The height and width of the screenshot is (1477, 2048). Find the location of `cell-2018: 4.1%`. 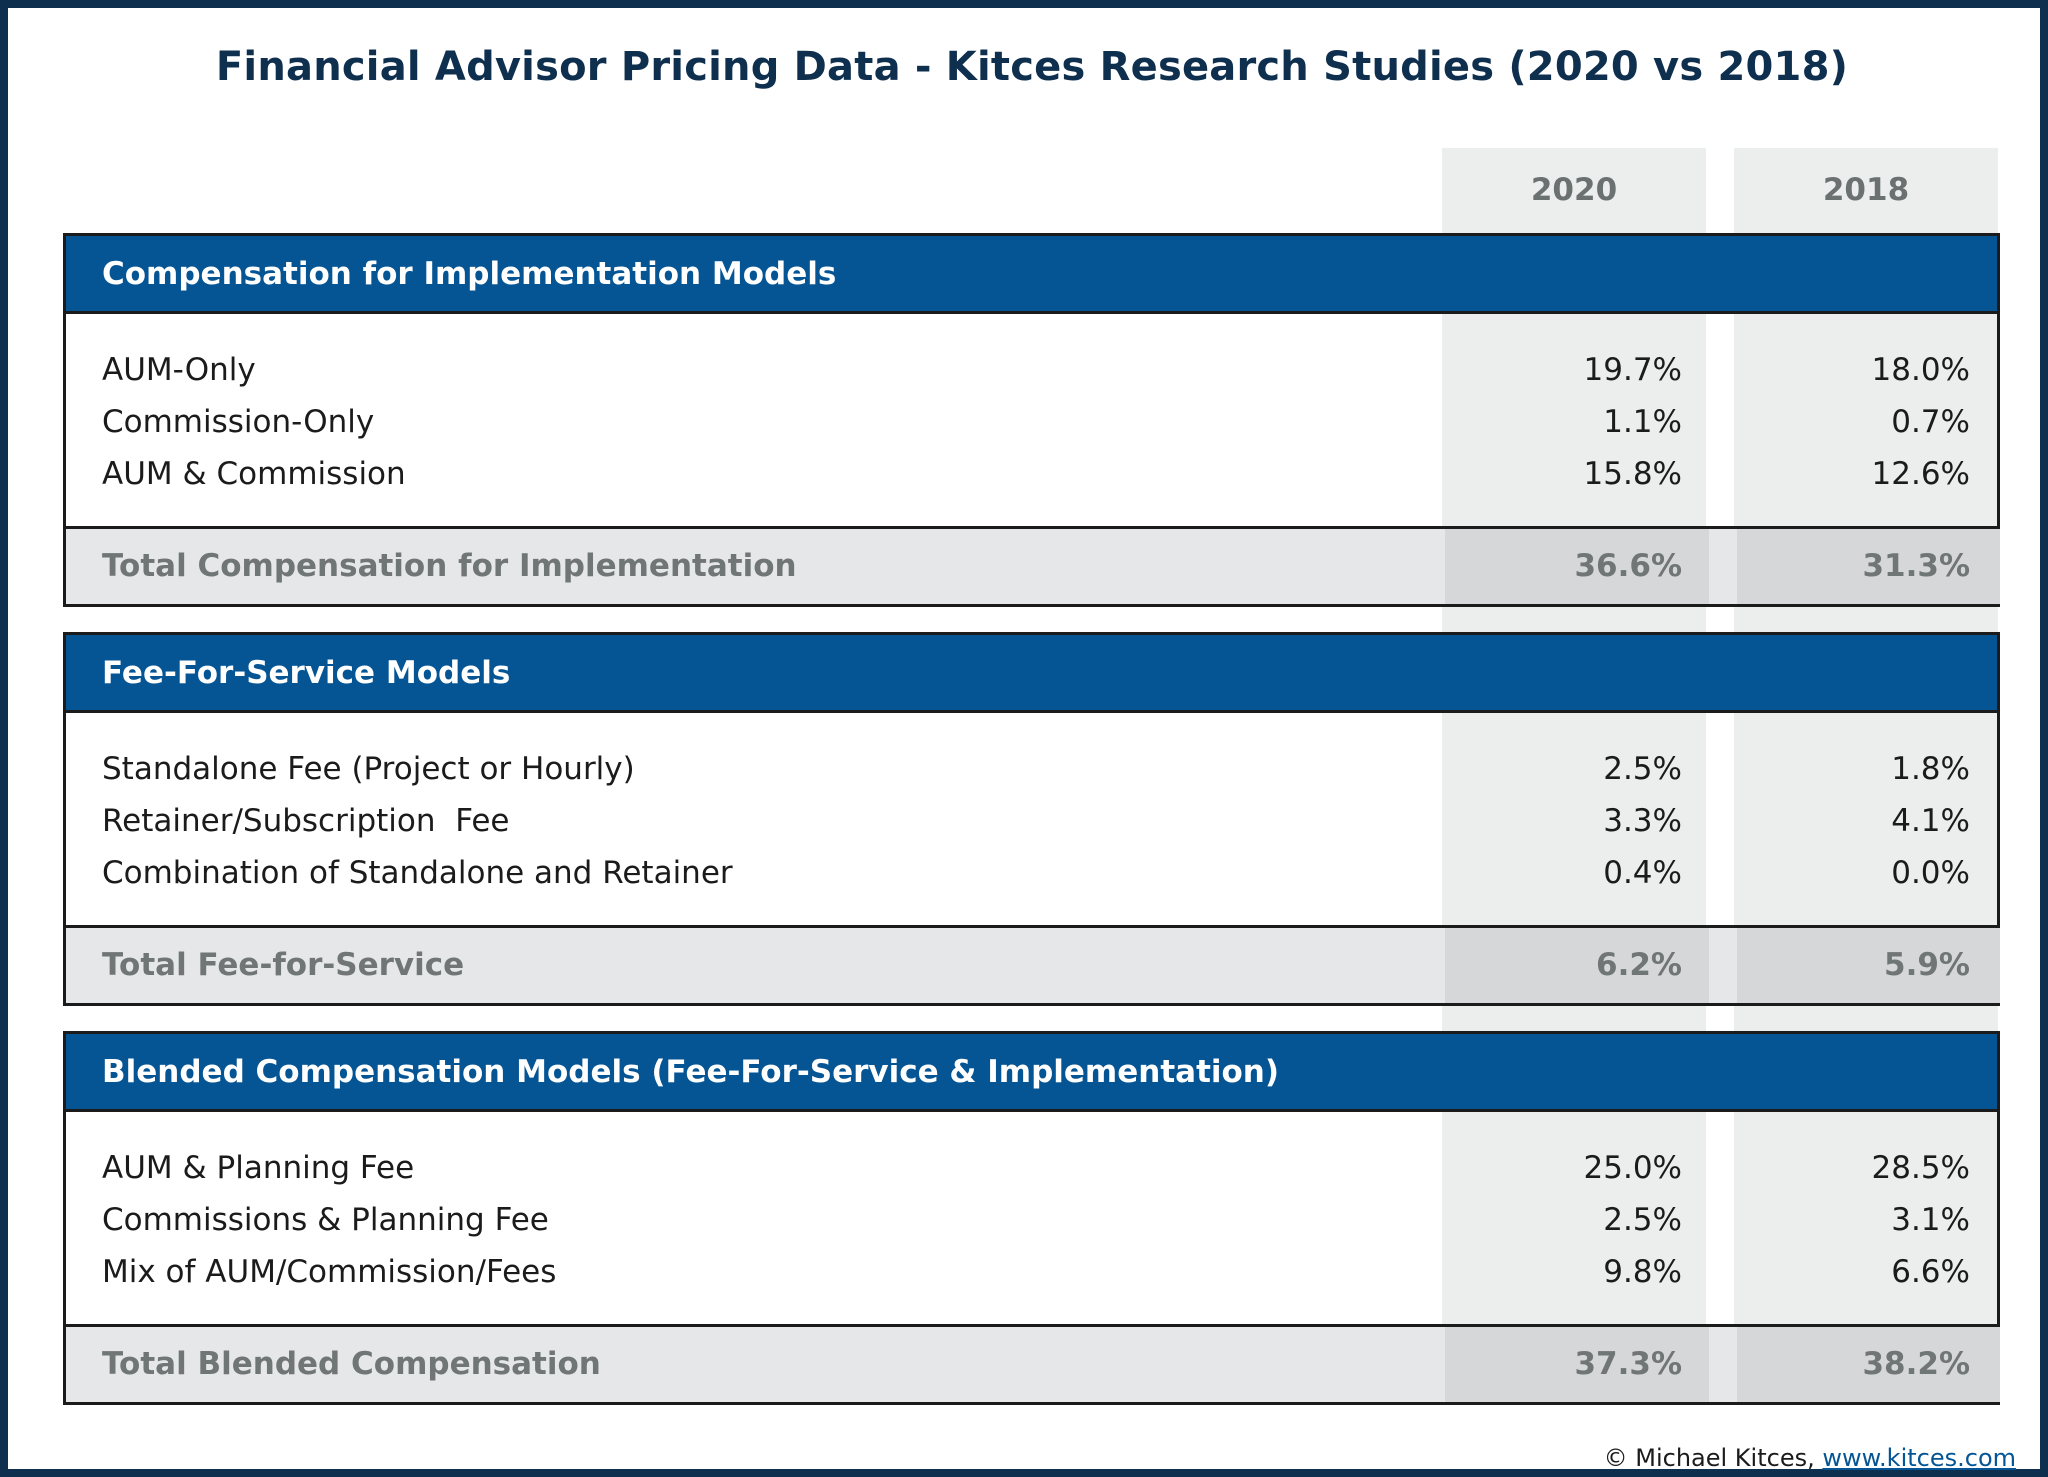

cell-2018: 4.1% is located at coordinates (1930, 821).